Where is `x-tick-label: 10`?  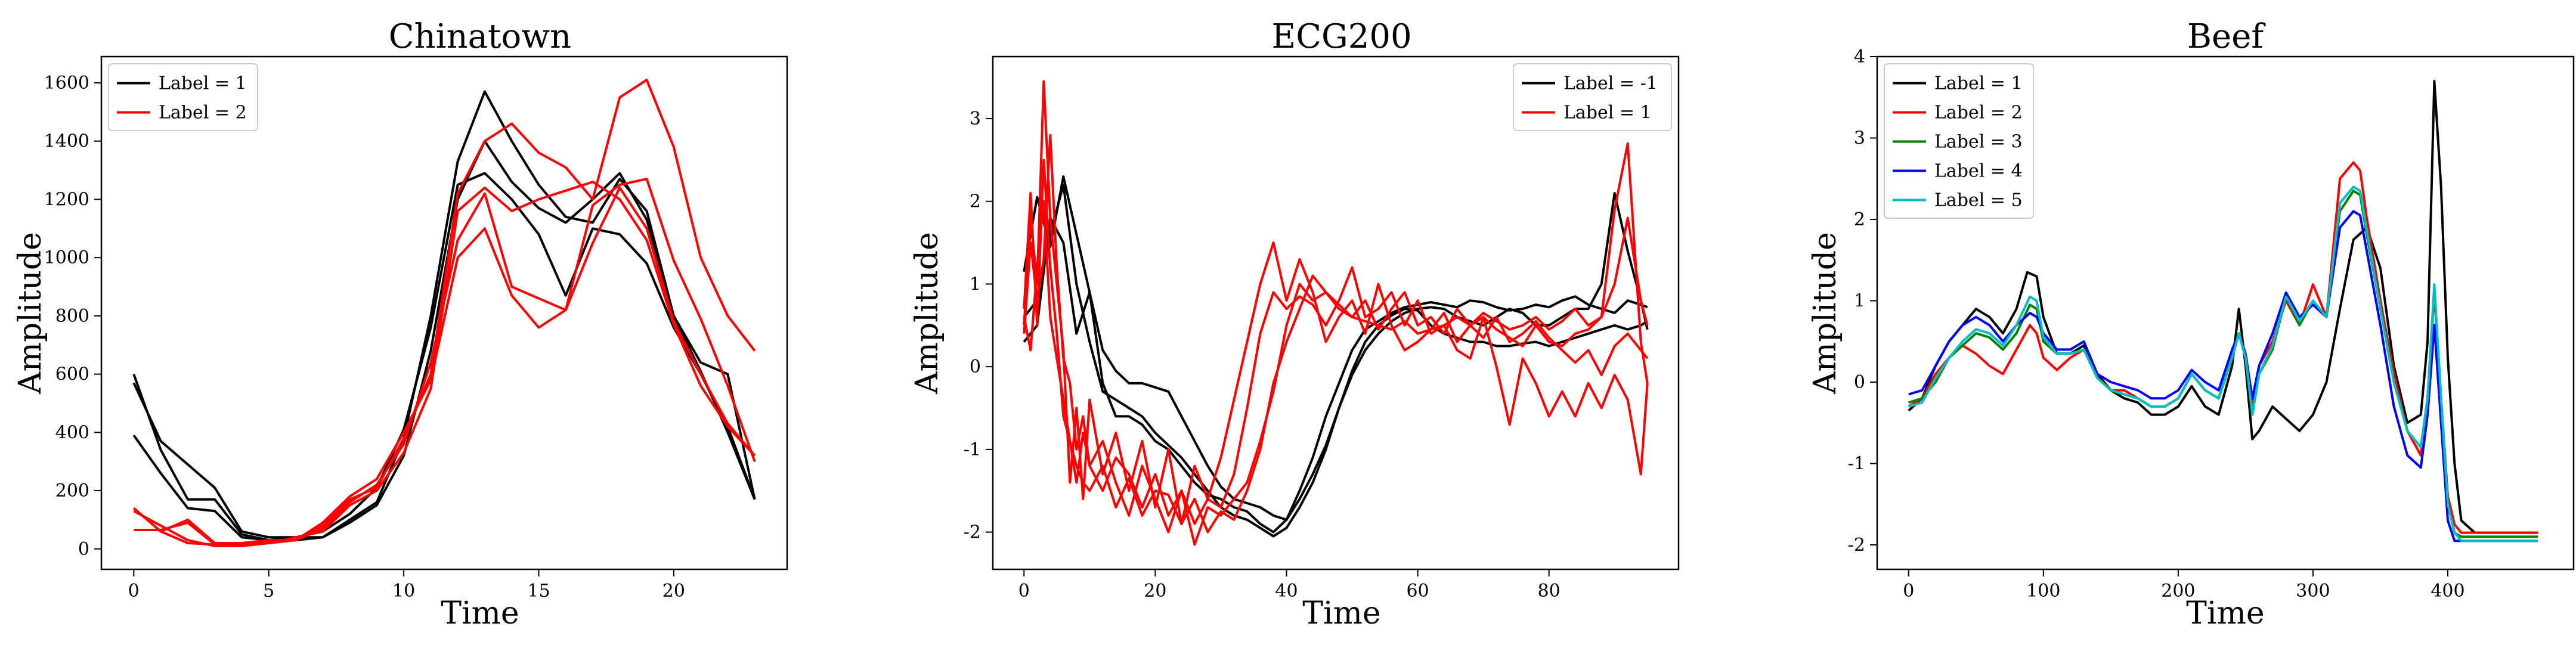 x-tick-label: 10 is located at coordinates (403, 591).